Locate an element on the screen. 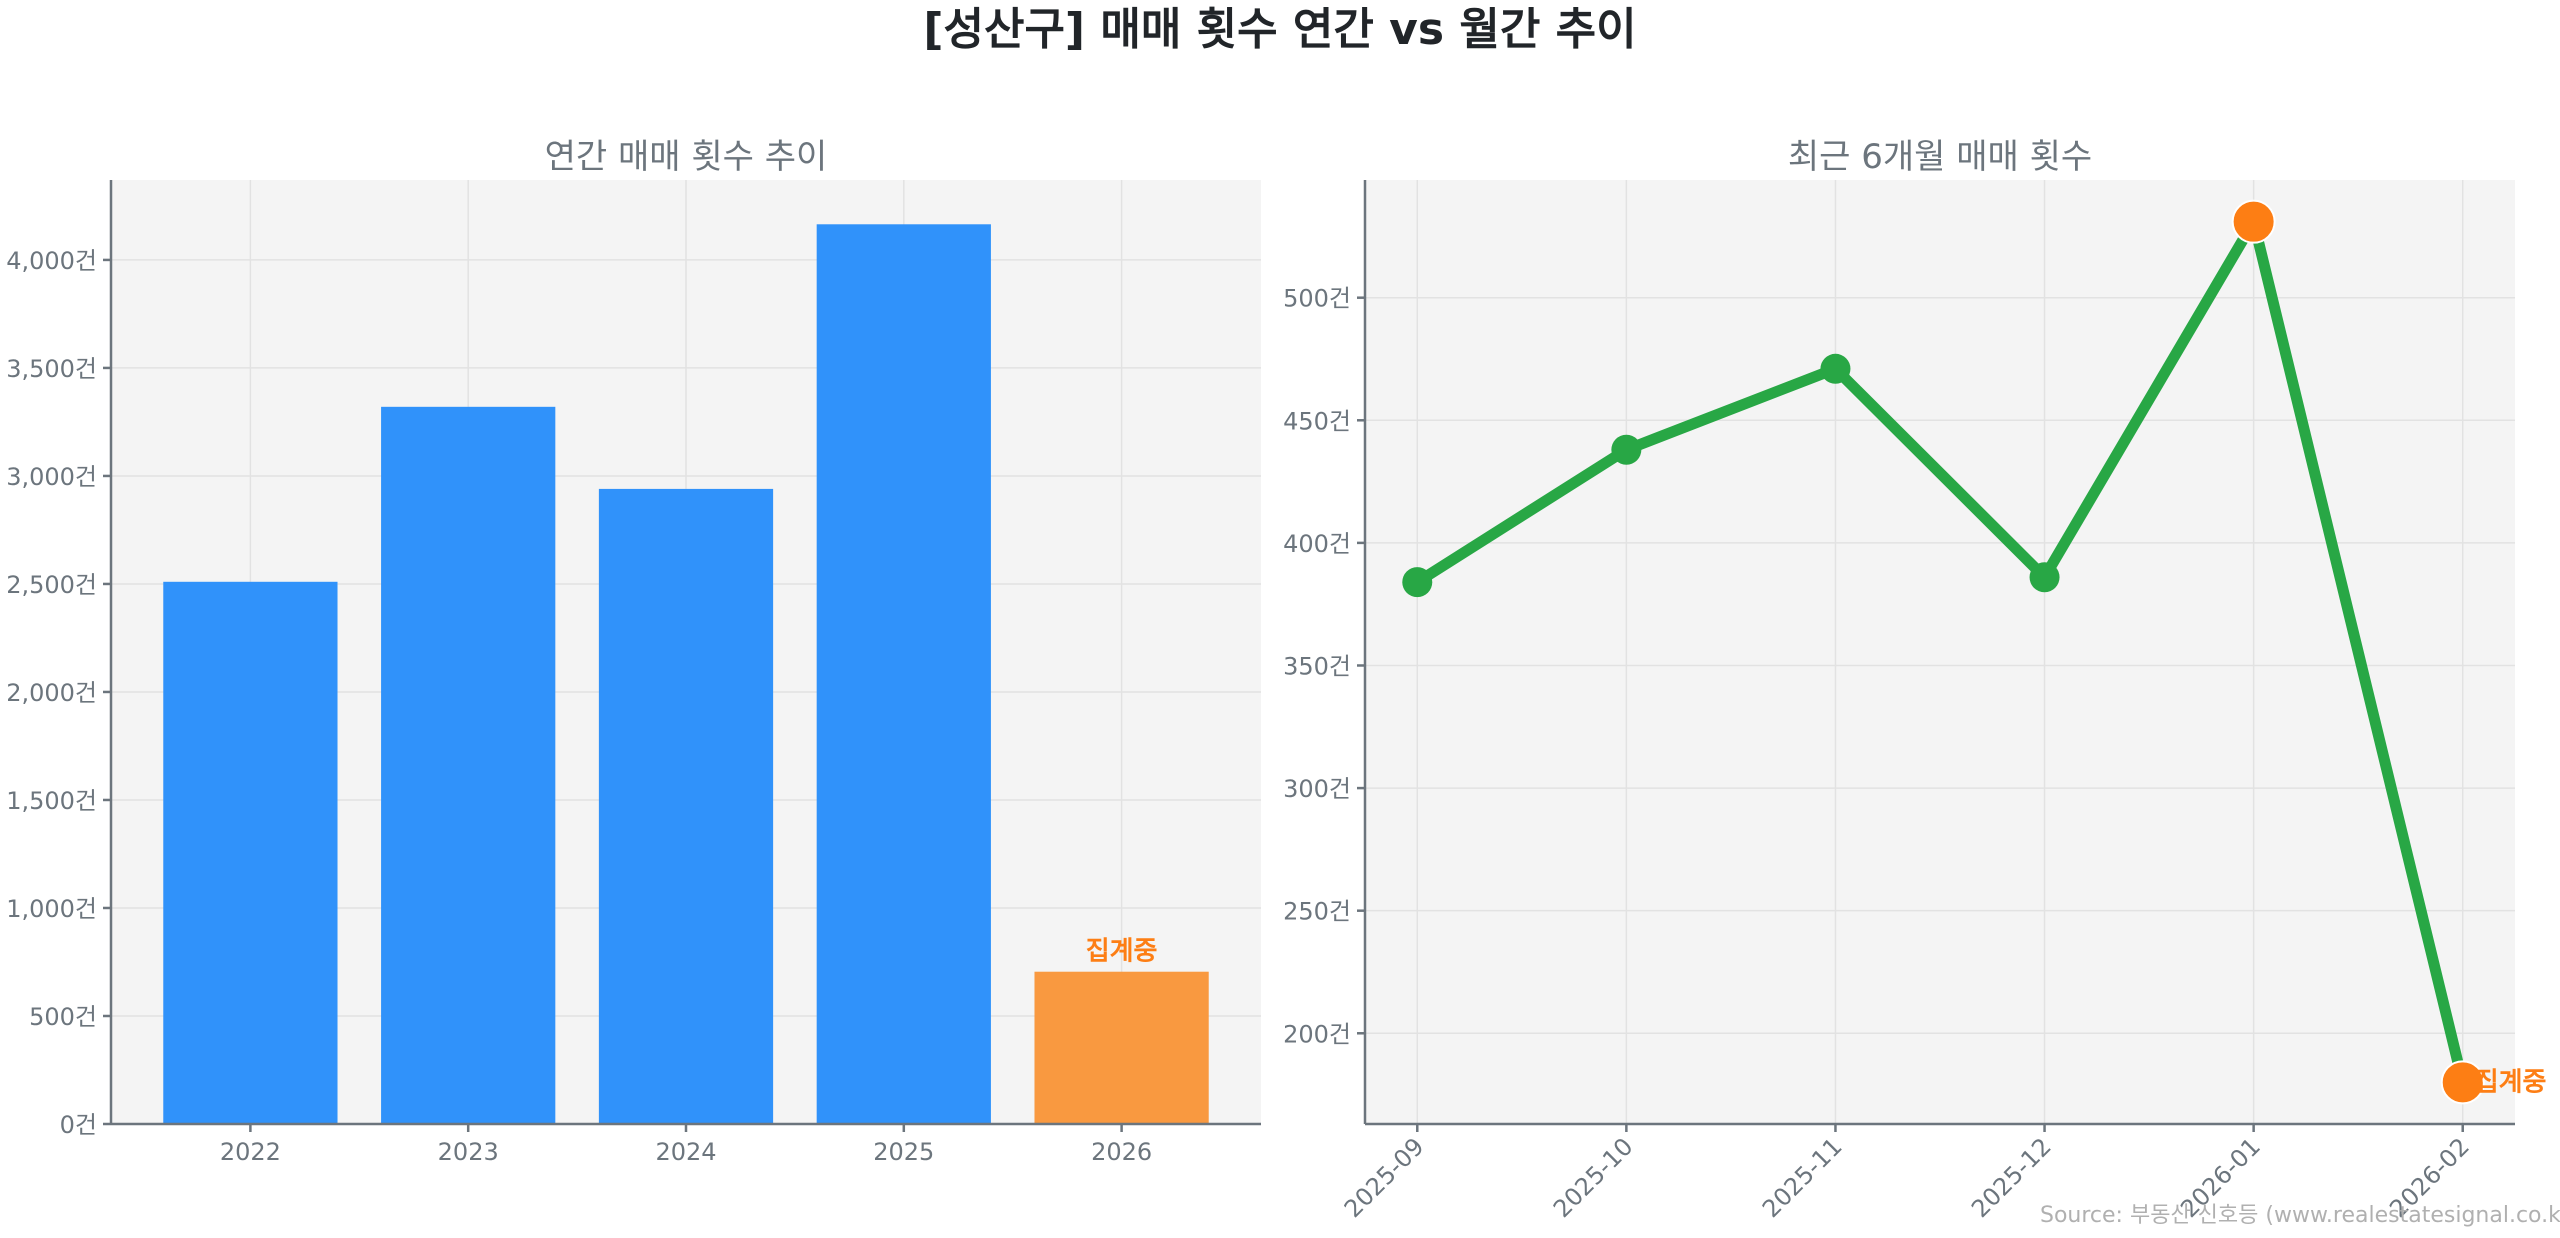 The height and width of the screenshot is (1238, 2560). y-tick-label: 300건 is located at coordinates (1317, 789).